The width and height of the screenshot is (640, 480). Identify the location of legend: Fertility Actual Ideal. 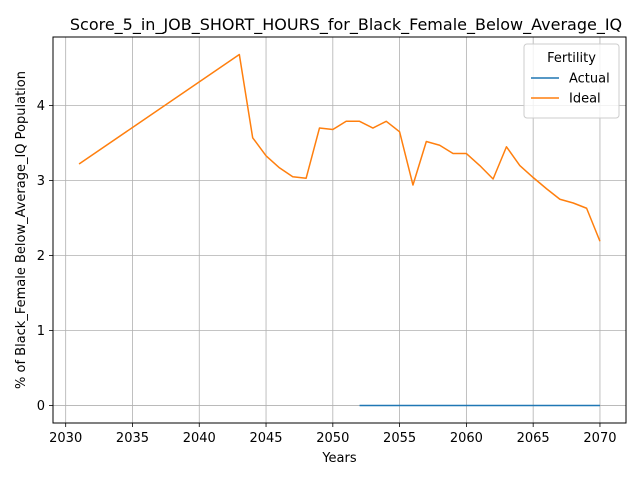
(571, 81).